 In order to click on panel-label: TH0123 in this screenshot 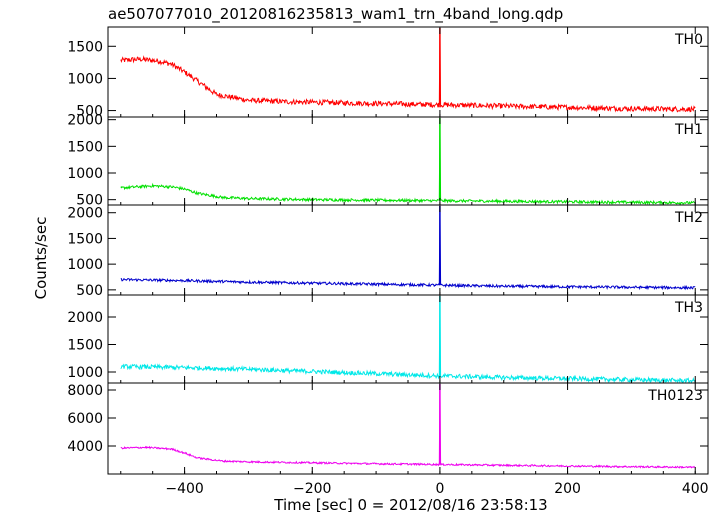, I will do `click(675, 396)`.